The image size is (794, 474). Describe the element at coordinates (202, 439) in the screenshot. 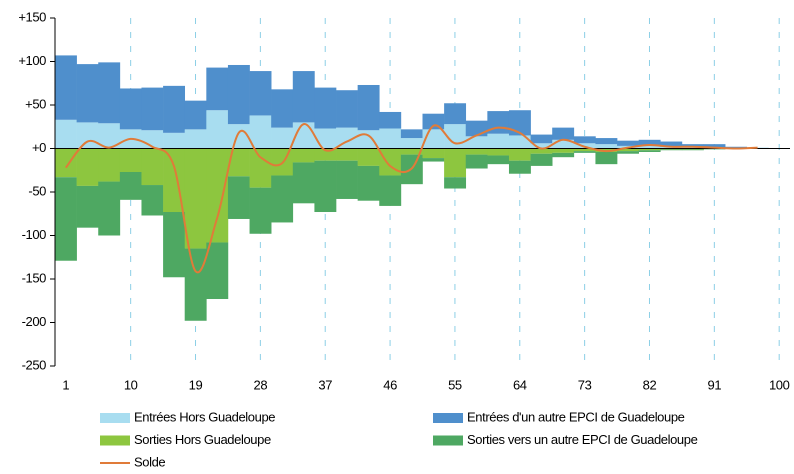

I see `legend-label: Sorties Hors Guadeloupe` at that location.